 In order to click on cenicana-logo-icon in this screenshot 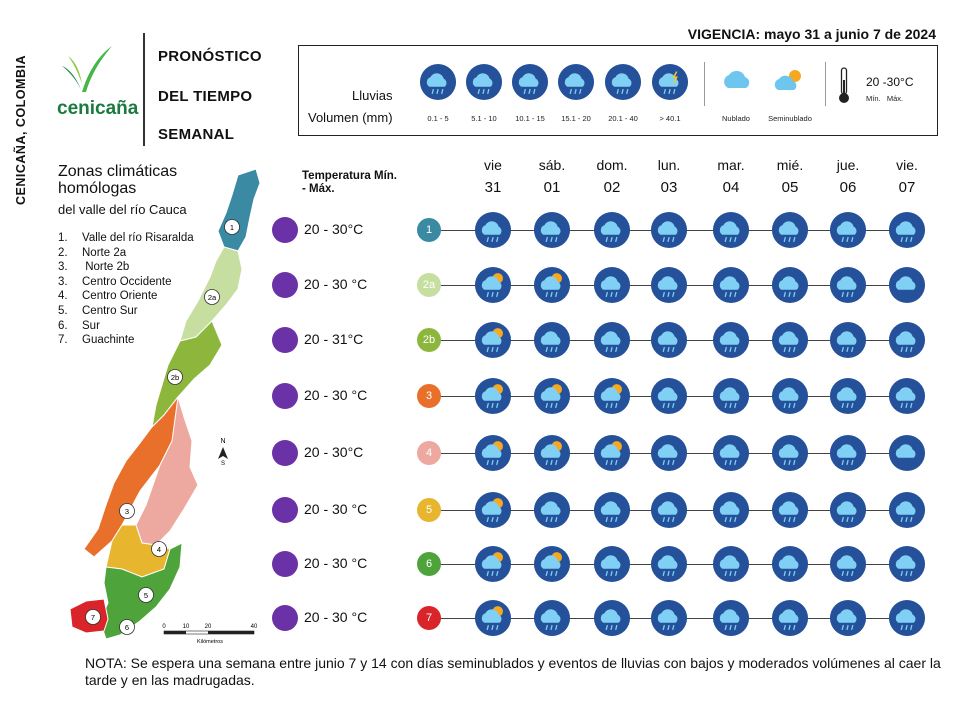, I will do `click(87, 69)`.